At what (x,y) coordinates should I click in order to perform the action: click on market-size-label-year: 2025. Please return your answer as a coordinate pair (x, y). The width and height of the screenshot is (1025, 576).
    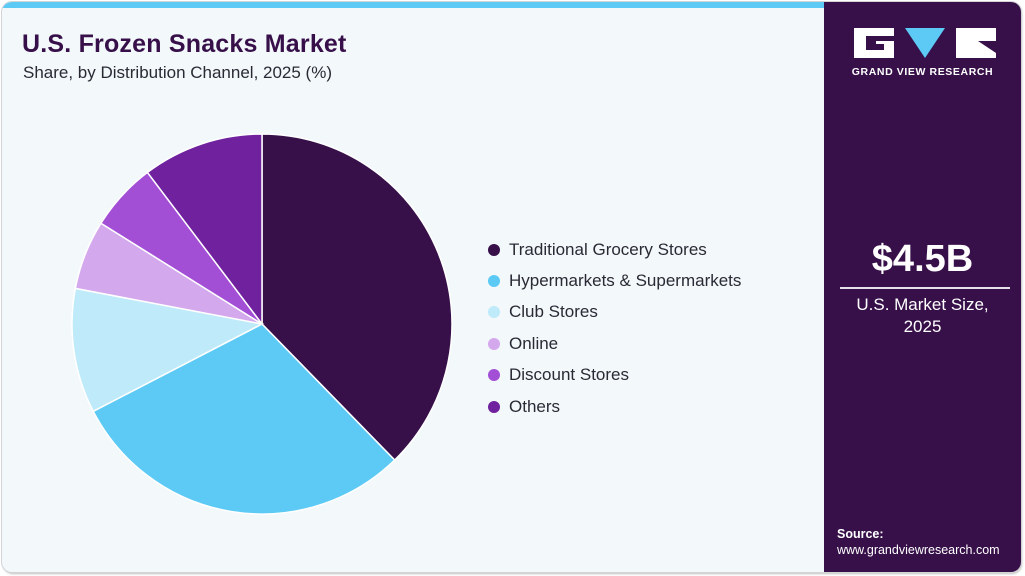
    Looking at the image, I should click on (922, 326).